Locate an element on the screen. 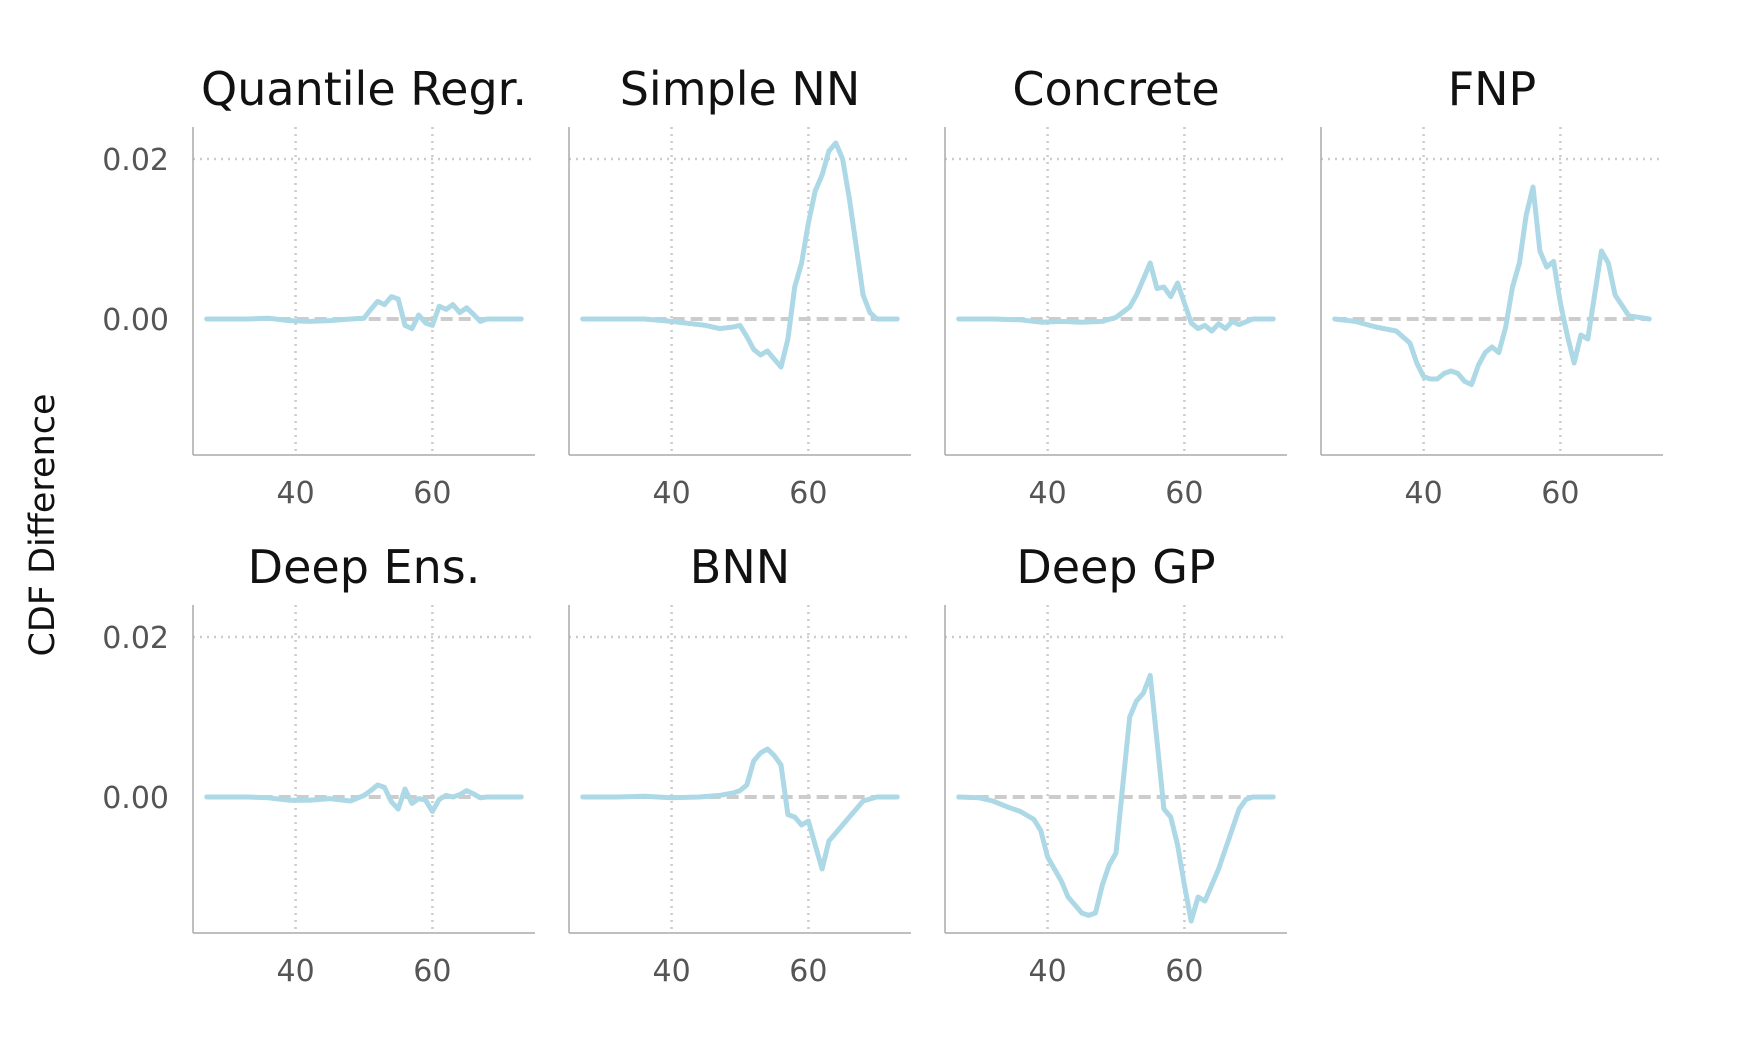 The image size is (1742, 1045). panel-1: Simple NN 40 60 is located at coordinates (739, 286).